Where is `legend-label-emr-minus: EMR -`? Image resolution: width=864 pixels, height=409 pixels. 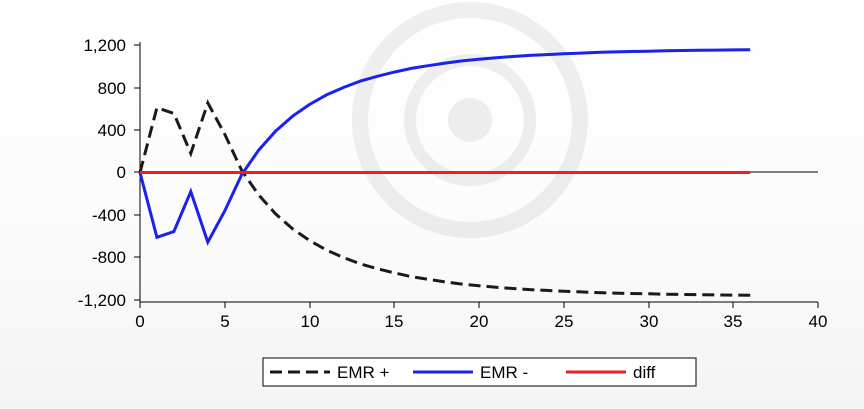 legend-label-emr-minus: EMR - is located at coordinates (504, 372).